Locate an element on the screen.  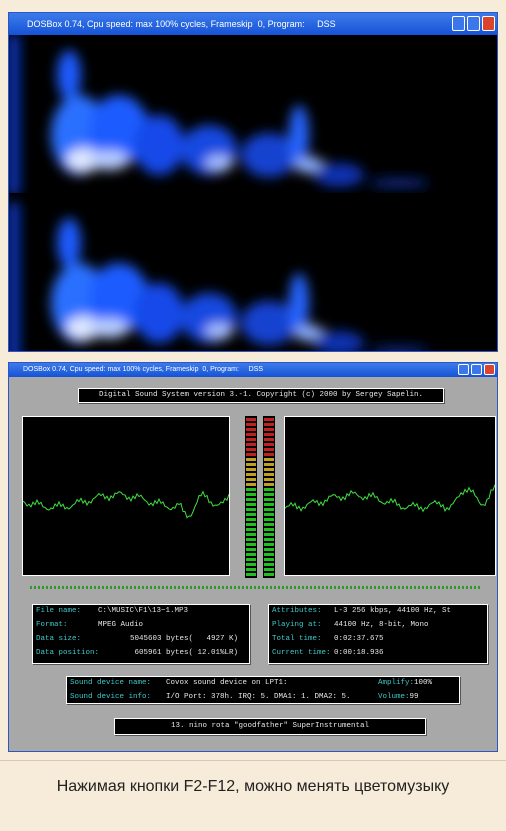
oscilloscope is located at coordinates (390, 496).